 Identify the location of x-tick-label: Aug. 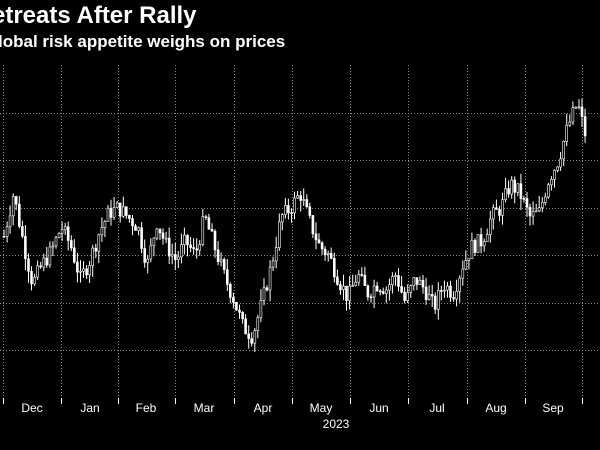
(495, 408).